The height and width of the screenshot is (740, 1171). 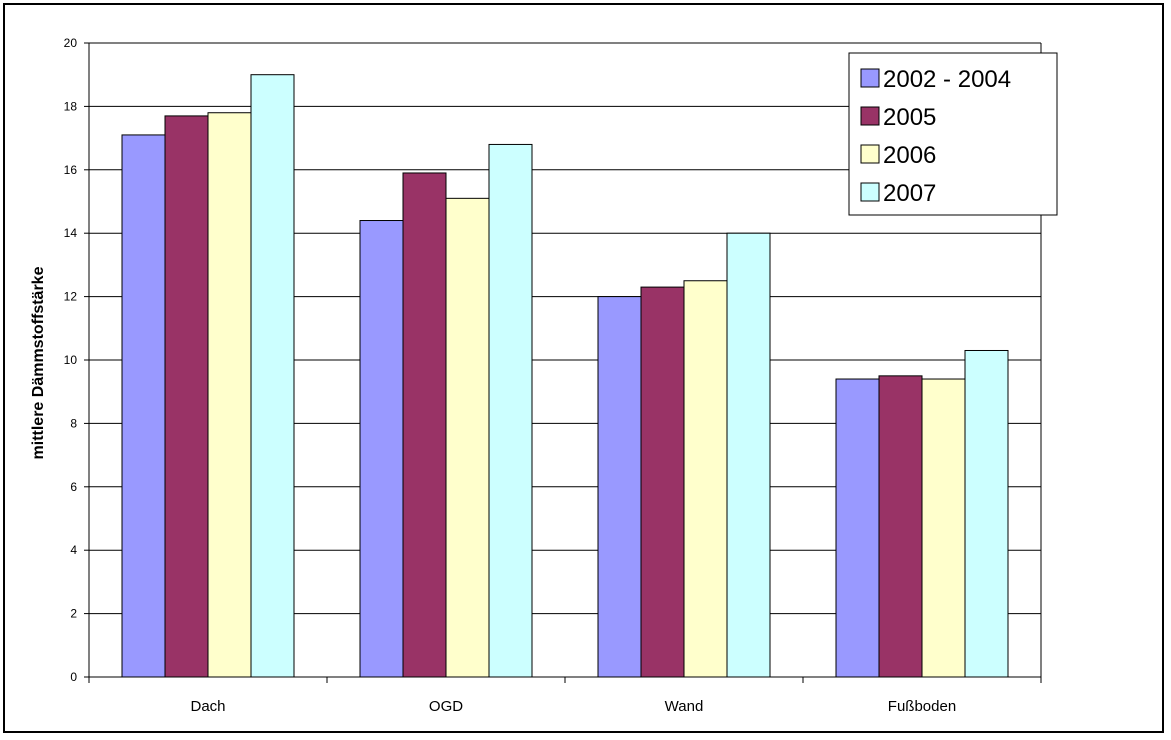 What do you see at coordinates (947, 79) in the screenshot?
I see `legend-label: 2002 - 2004` at bounding box center [947, 79].